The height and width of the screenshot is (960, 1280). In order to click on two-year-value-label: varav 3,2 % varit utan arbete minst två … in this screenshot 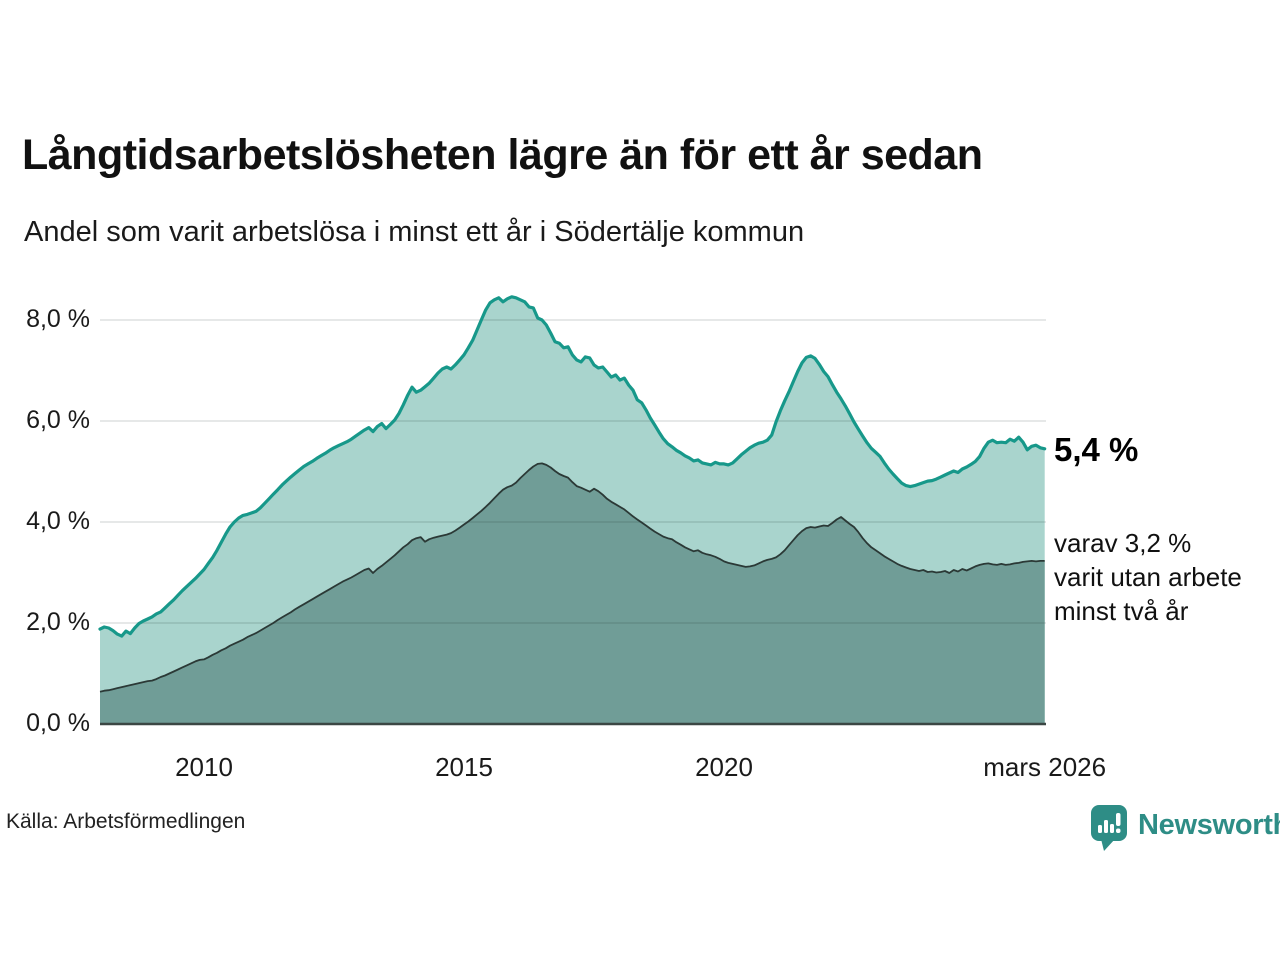, I will do `click(1148, 577)`.